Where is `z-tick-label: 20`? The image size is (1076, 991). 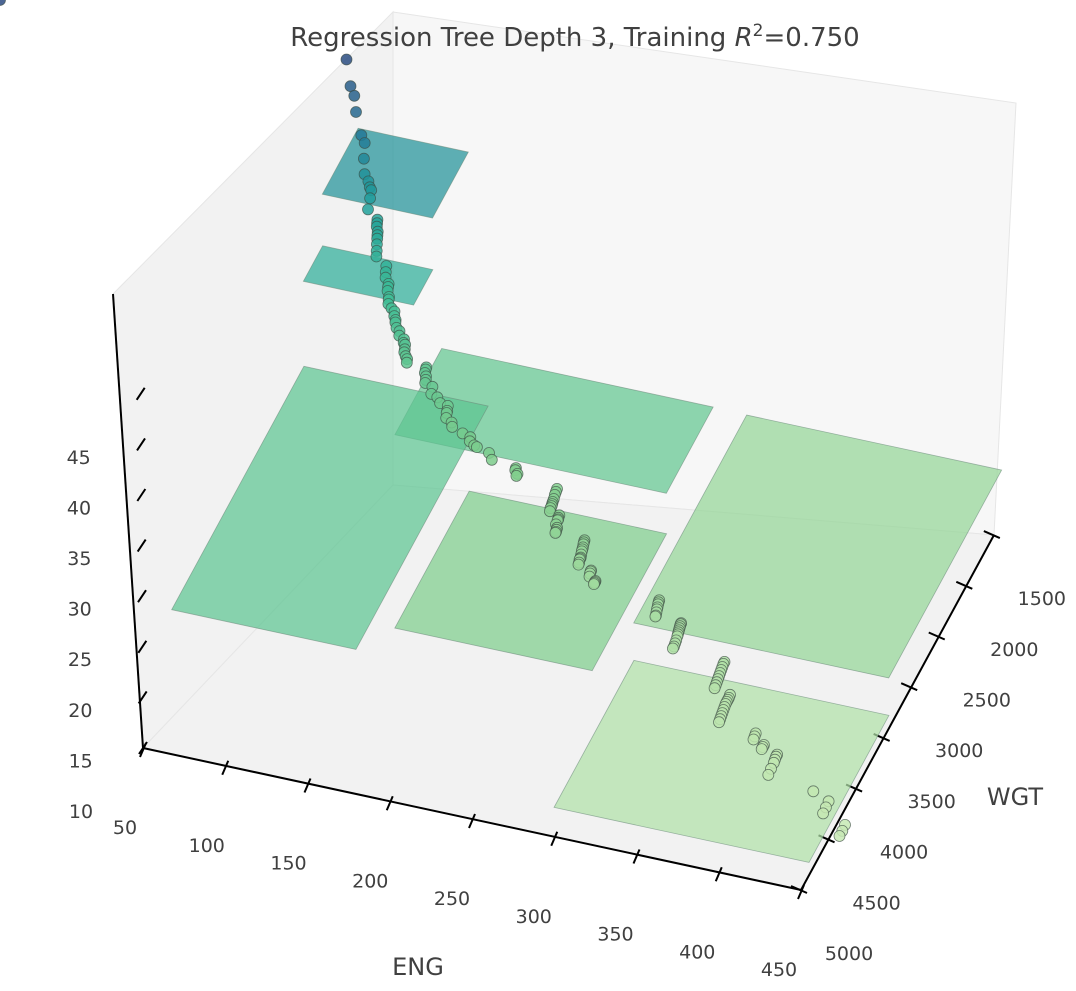 z-tick-label: 20 is located at coordinates (80, 711).